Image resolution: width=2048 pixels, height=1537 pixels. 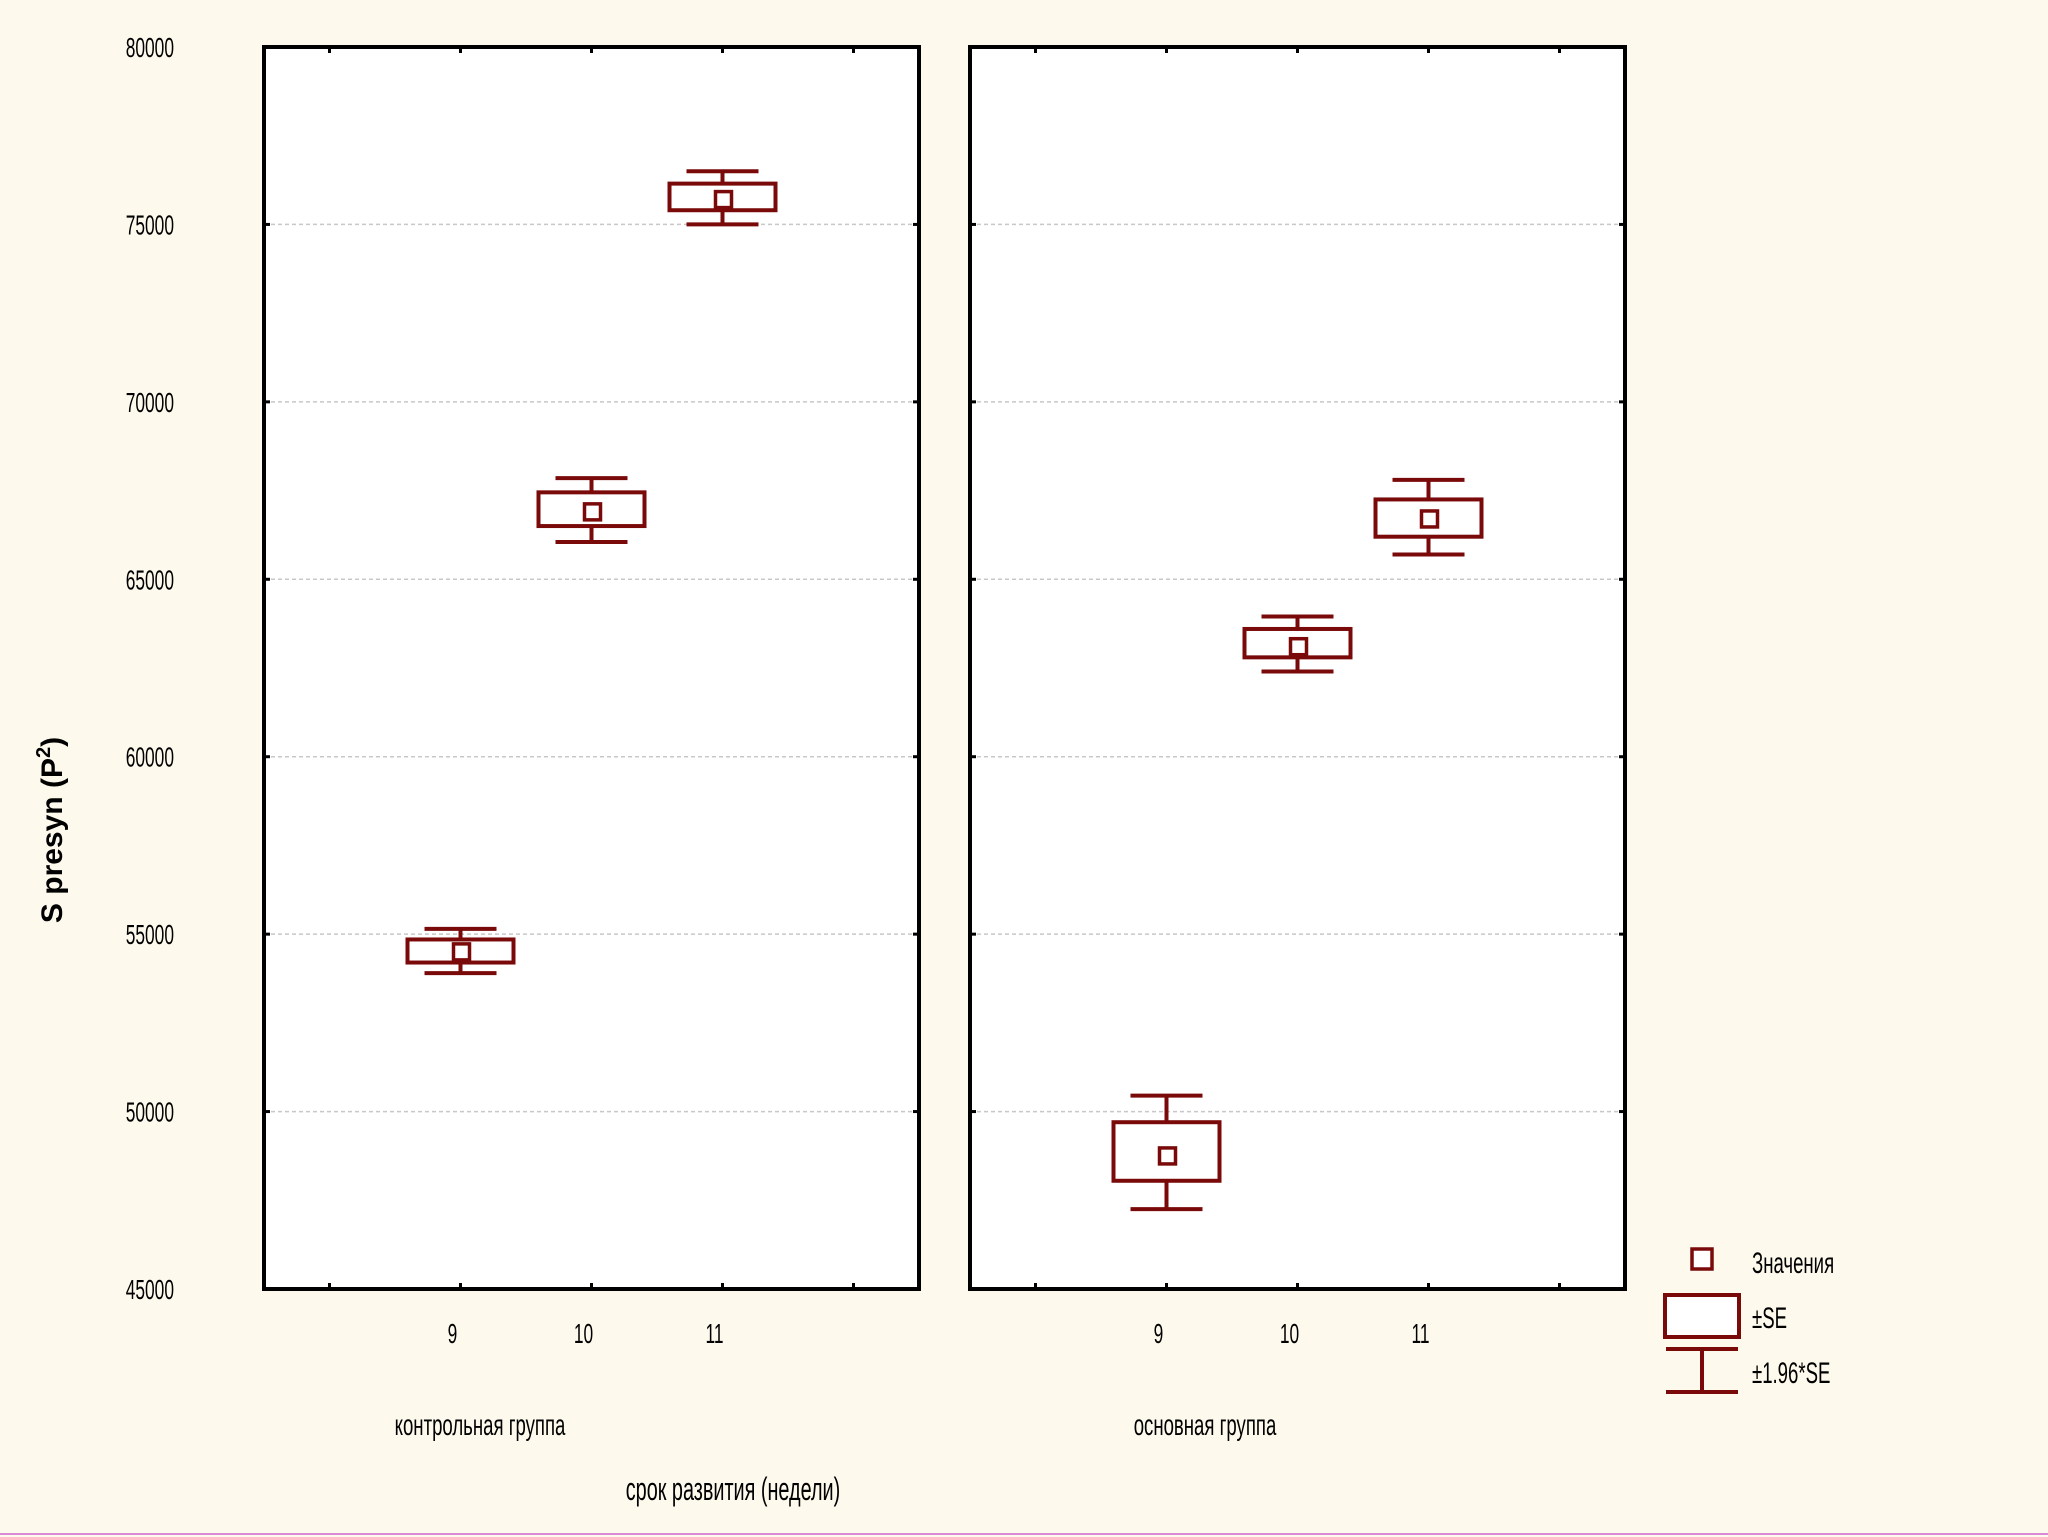 What do you see at coordinates (1791, 1374) in the screenshot?
I see `legend-label: ±1.96*SE` at bounding box center [1791, 1374].